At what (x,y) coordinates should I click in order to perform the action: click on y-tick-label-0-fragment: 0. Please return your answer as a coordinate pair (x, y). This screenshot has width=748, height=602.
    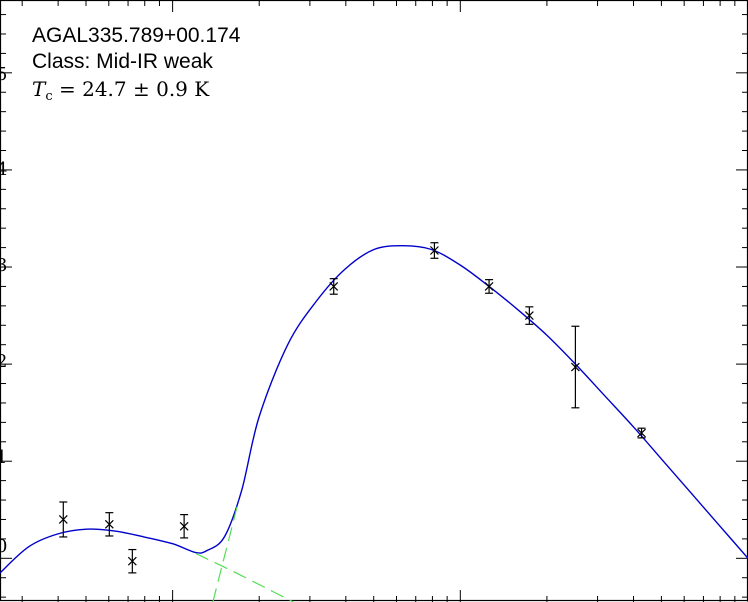
    Looking at the image, I should click on (3, 546).